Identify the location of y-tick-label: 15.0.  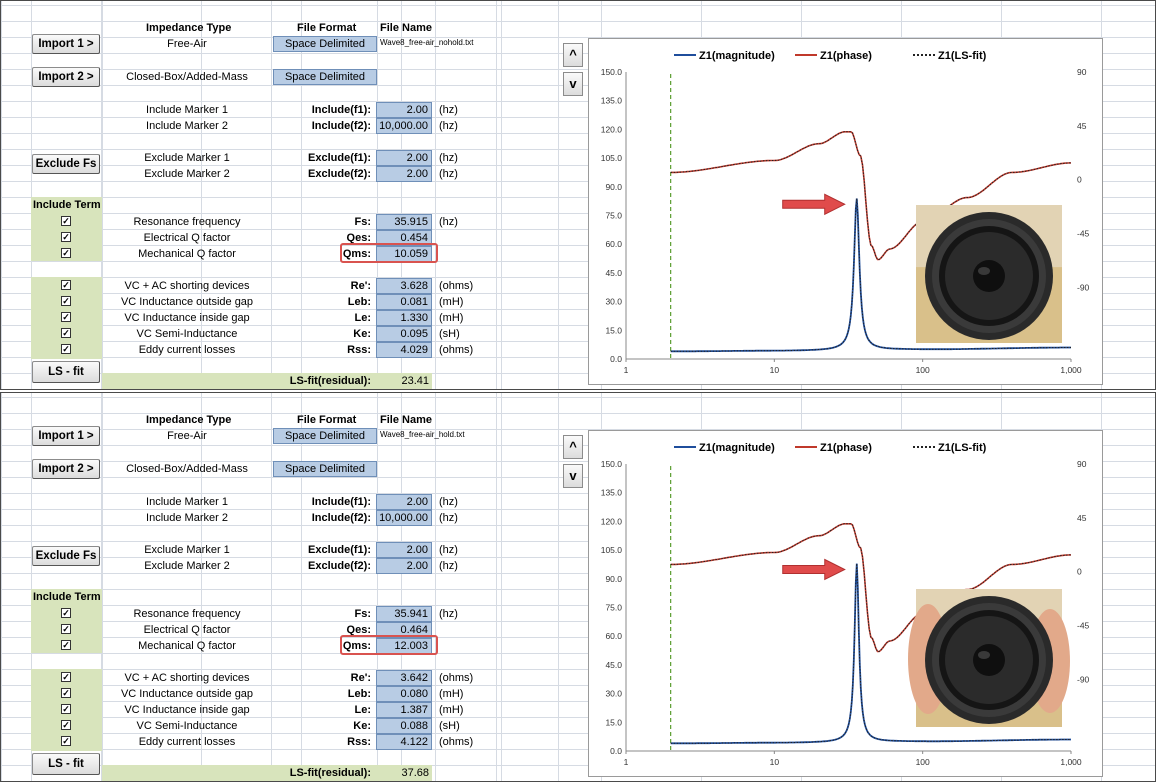
(613, 330).